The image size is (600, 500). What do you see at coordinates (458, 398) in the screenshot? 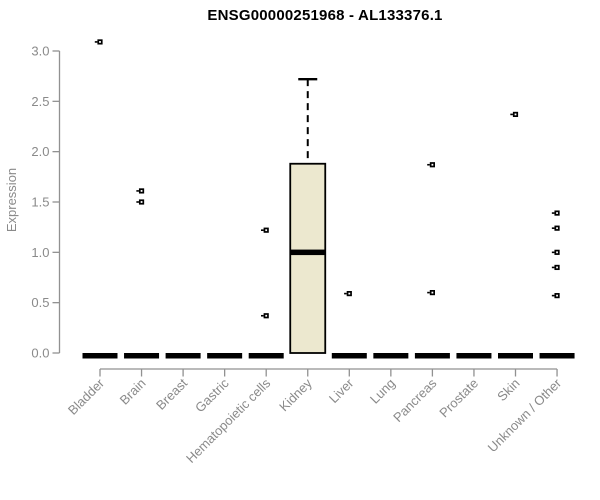
I see `x-axis-tick-label: Prostate` at bounding box center [458, 398].